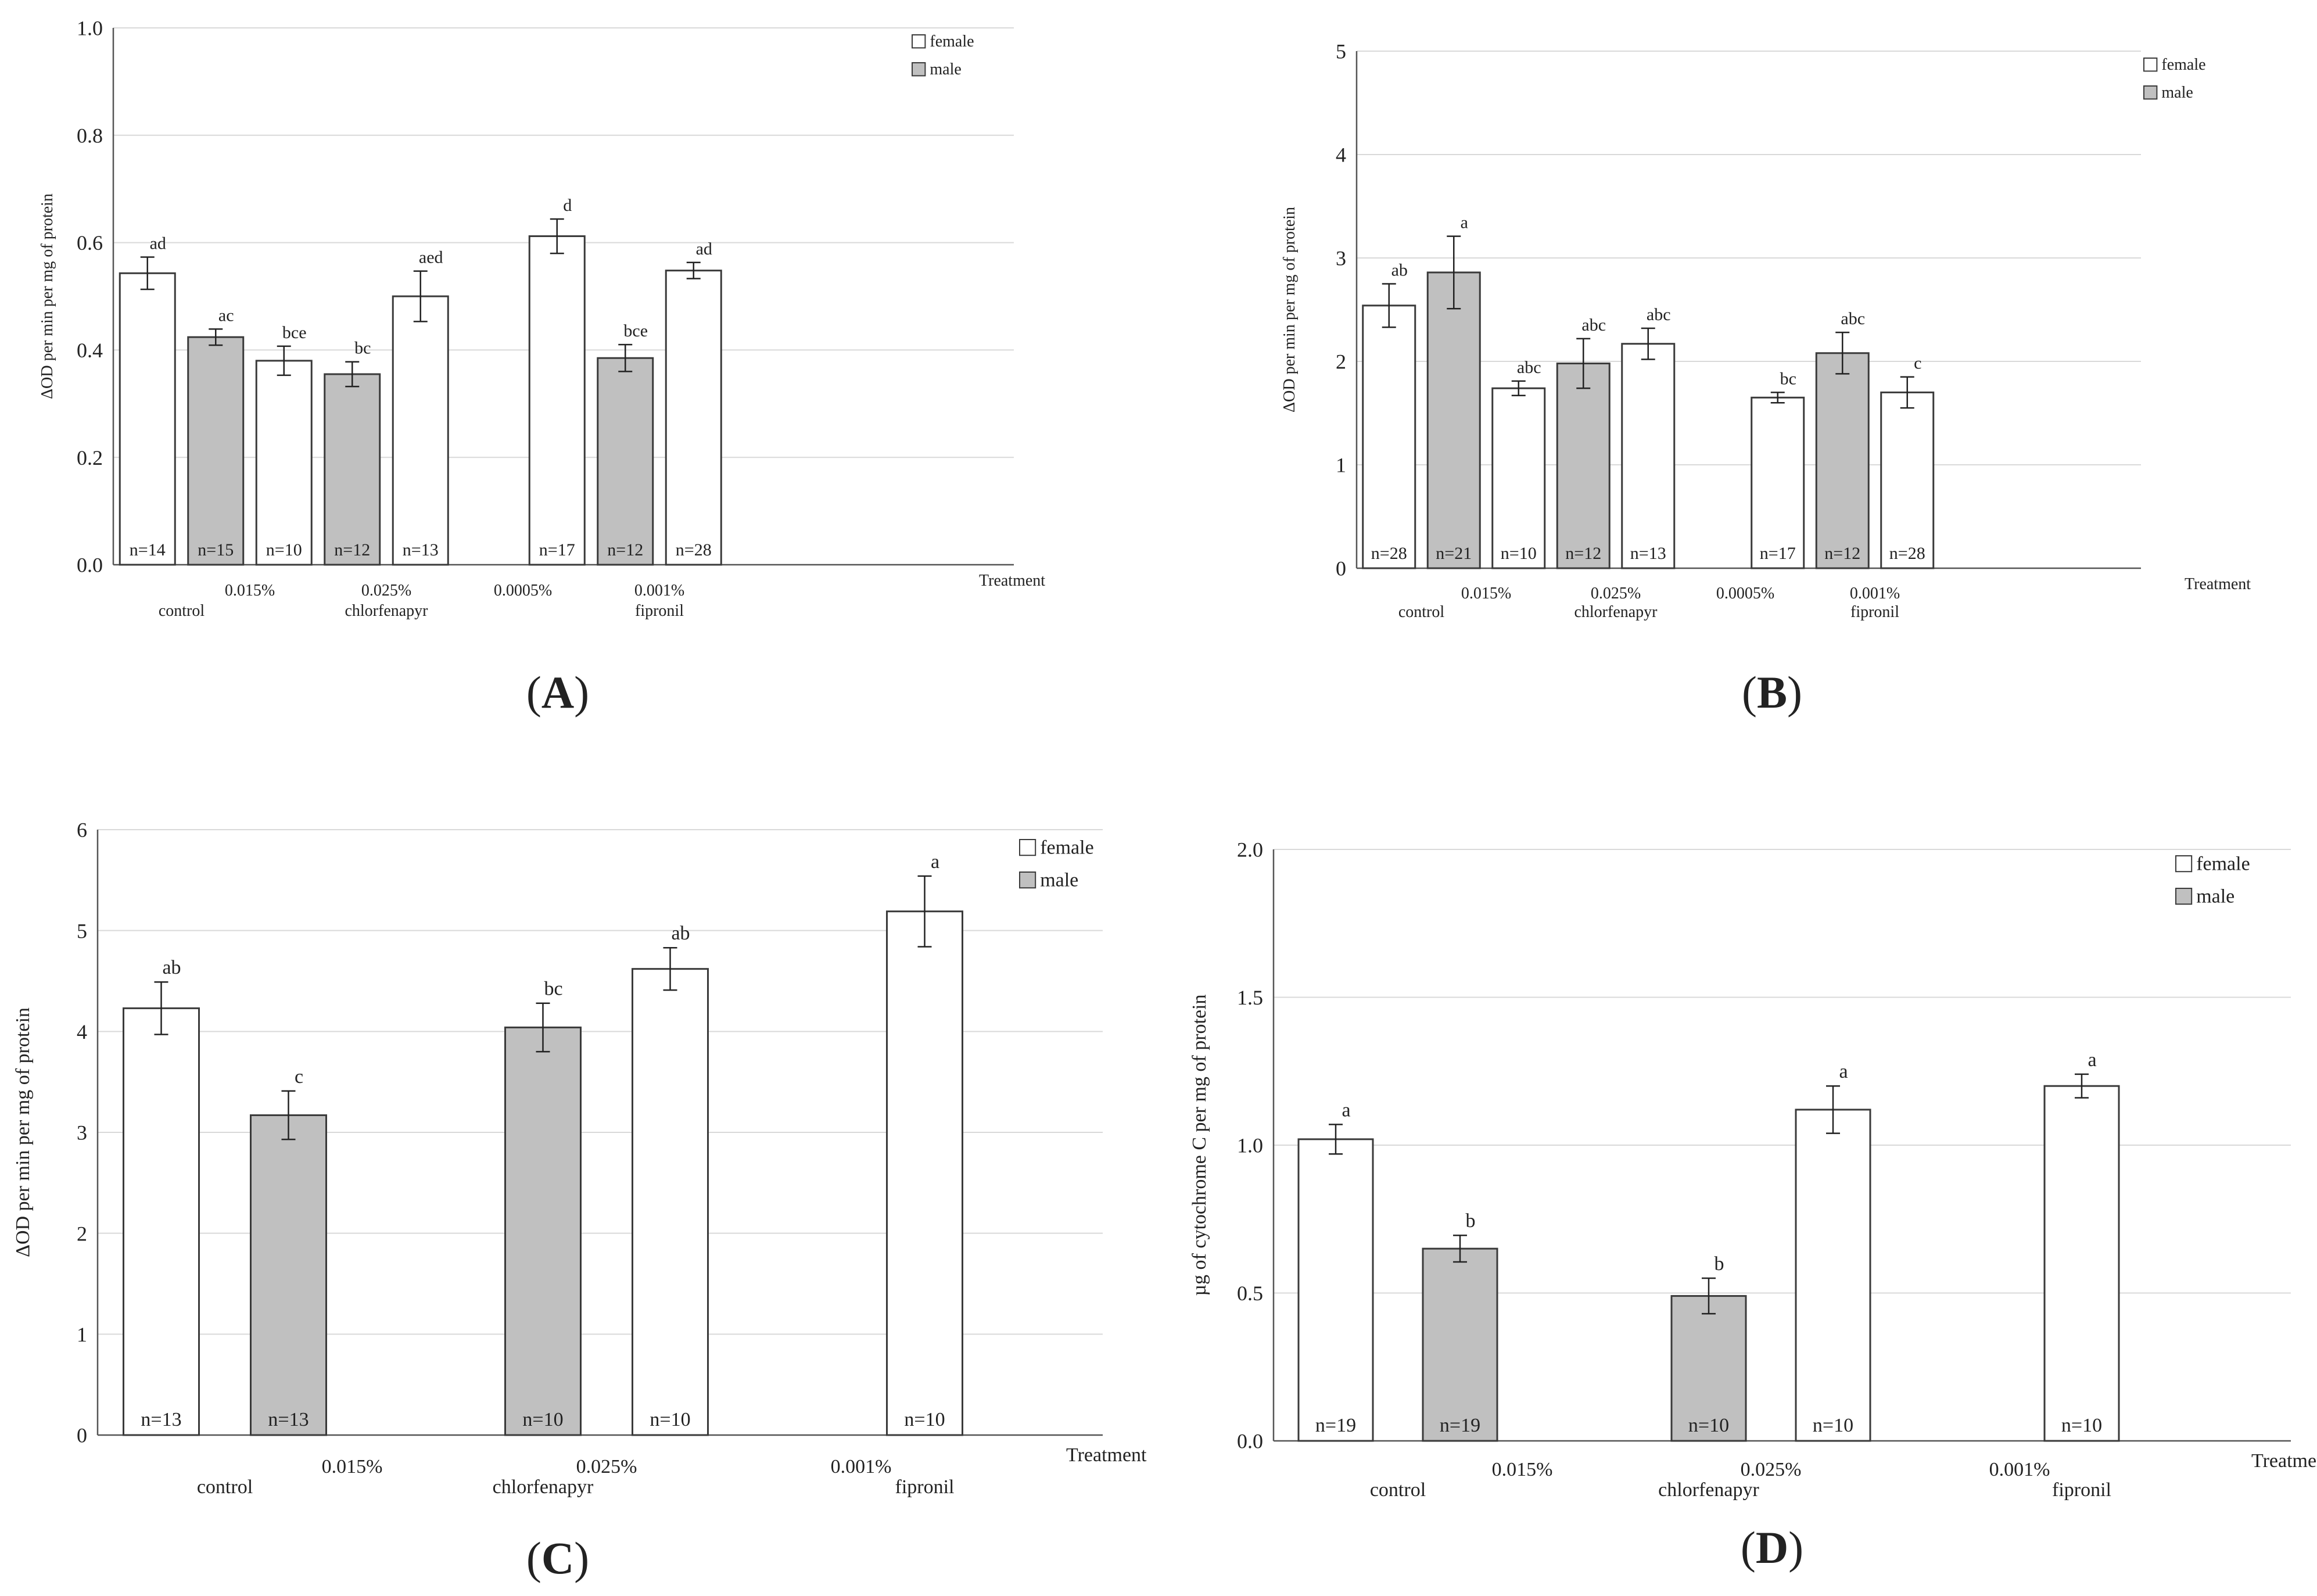 Image resolution: width=2317 pixels, height=1596 pixels. I want to click on significance-label: aed, so click(431, 257).